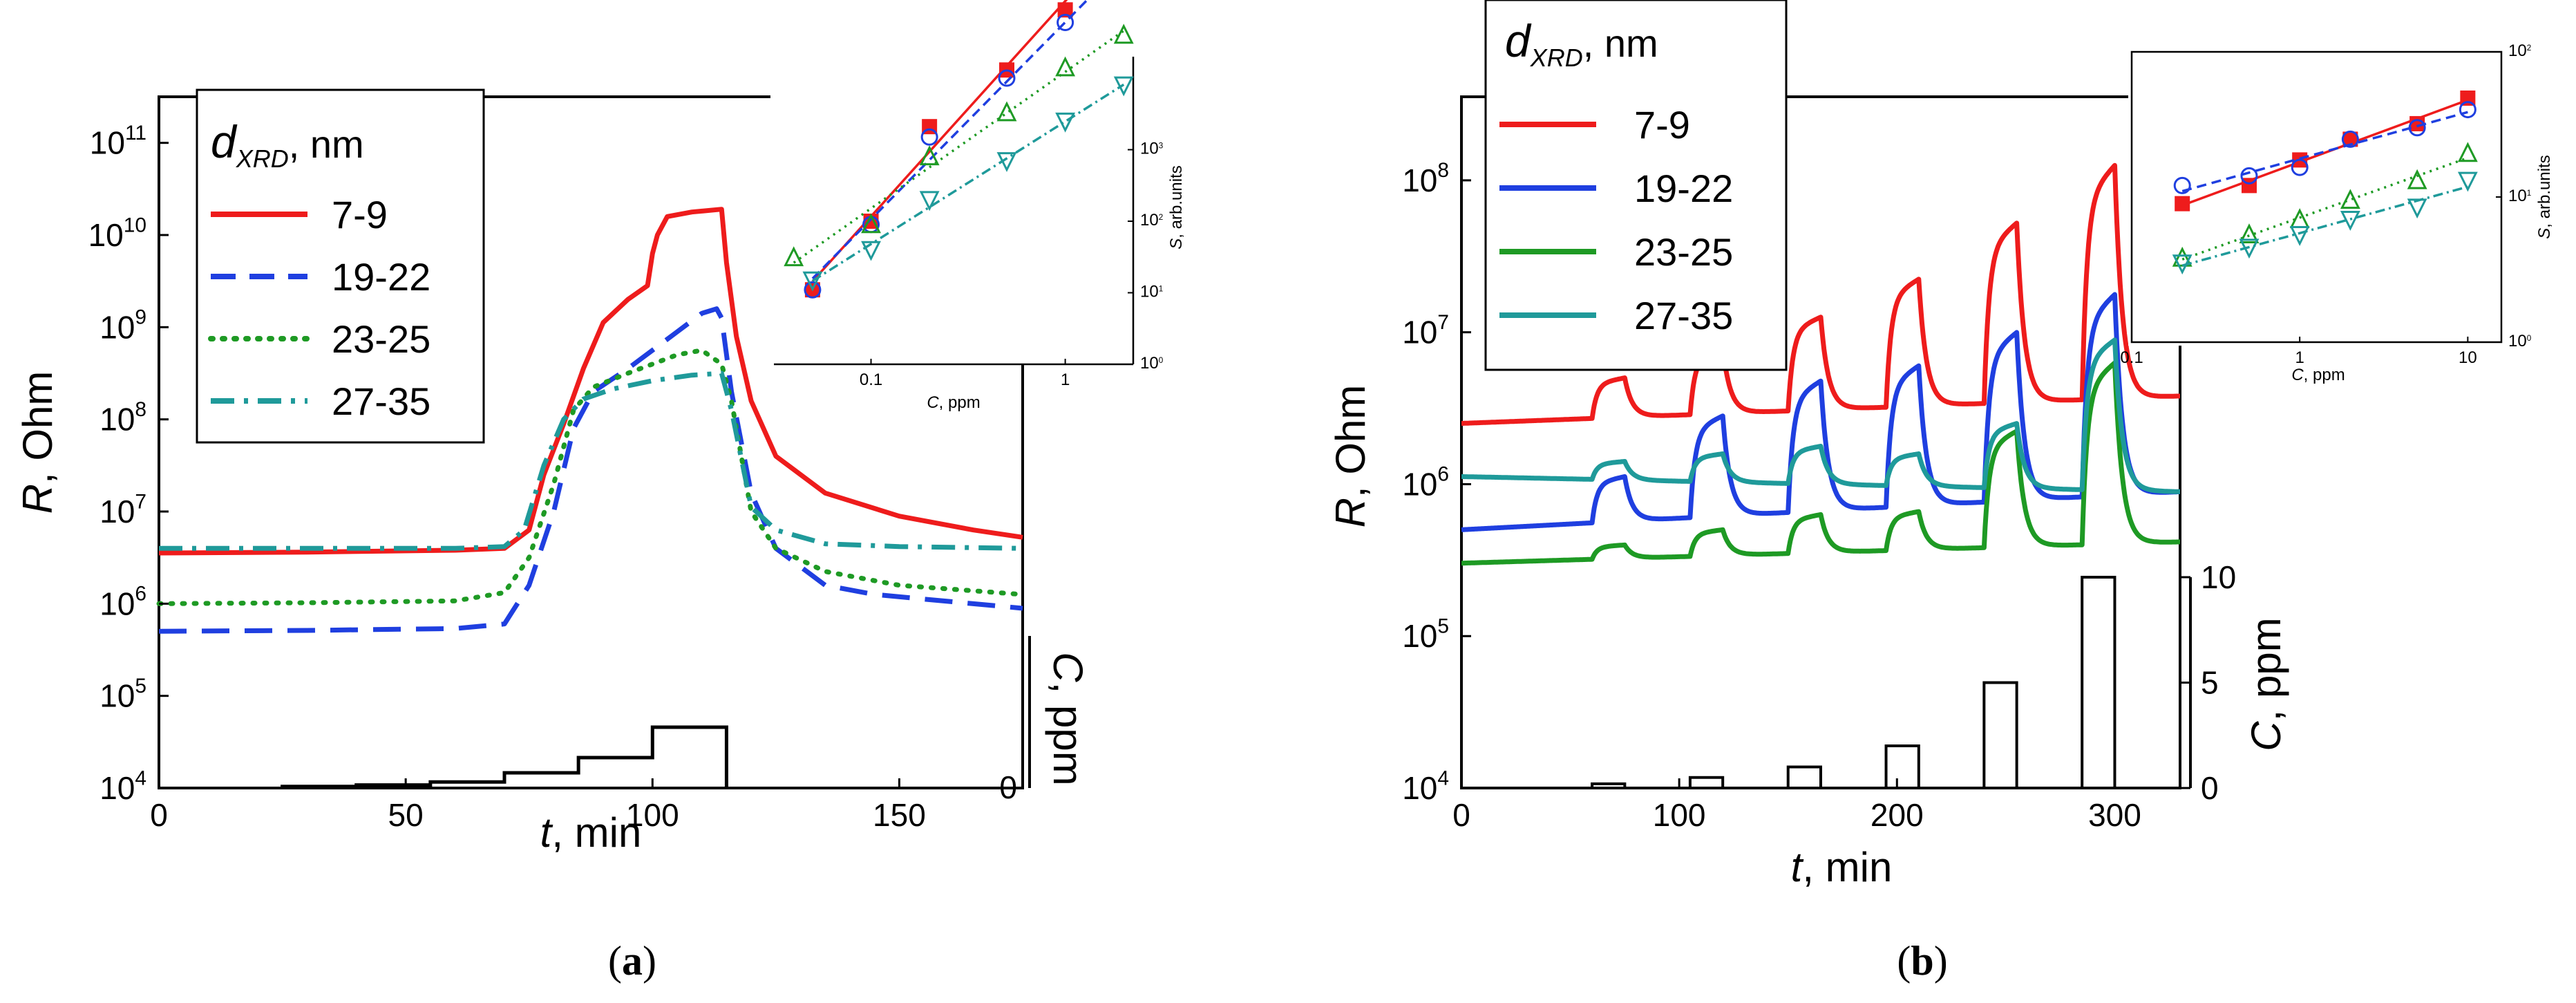  Describe the element at coordinates (1941, 961) in the screenshot. I see `panel-b-caption-close: )` at that location.